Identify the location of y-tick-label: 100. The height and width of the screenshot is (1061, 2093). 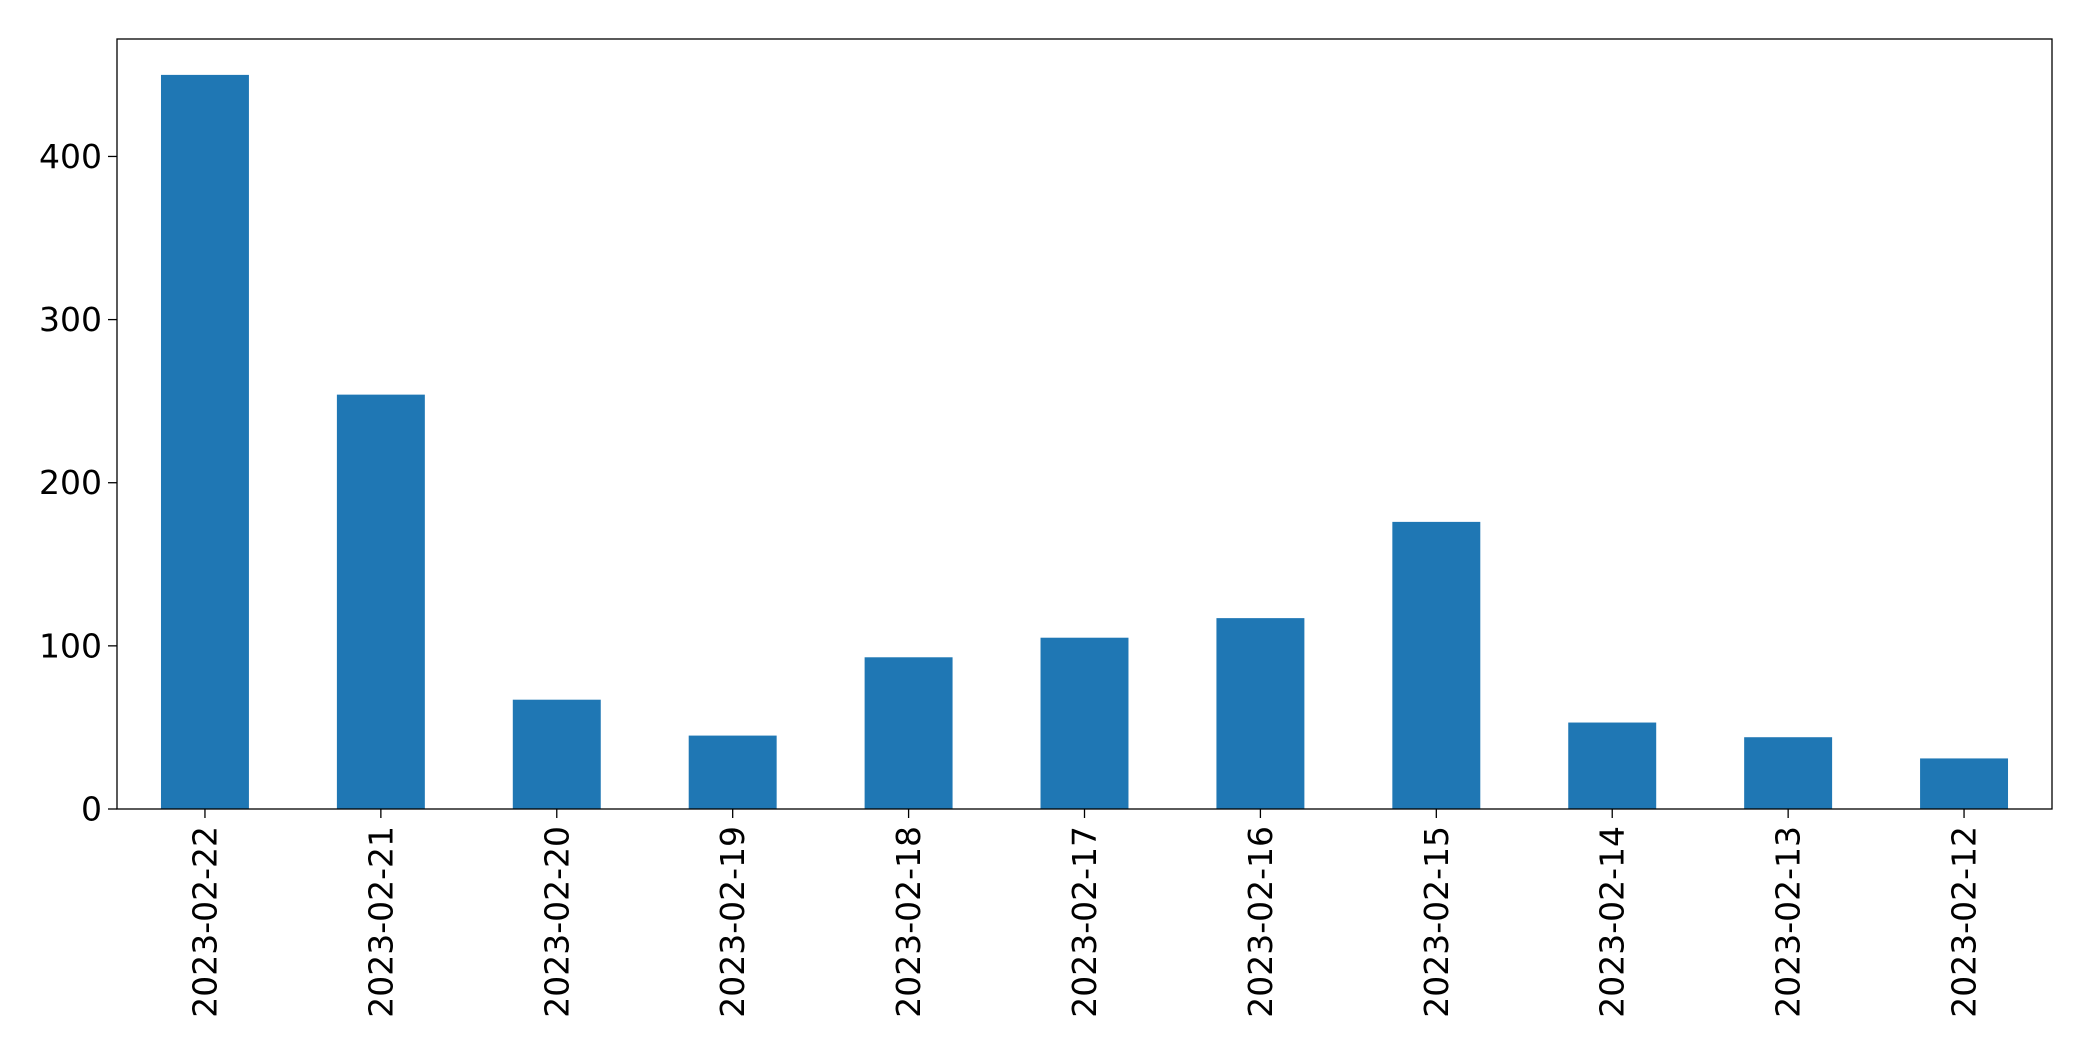
(70, 645).